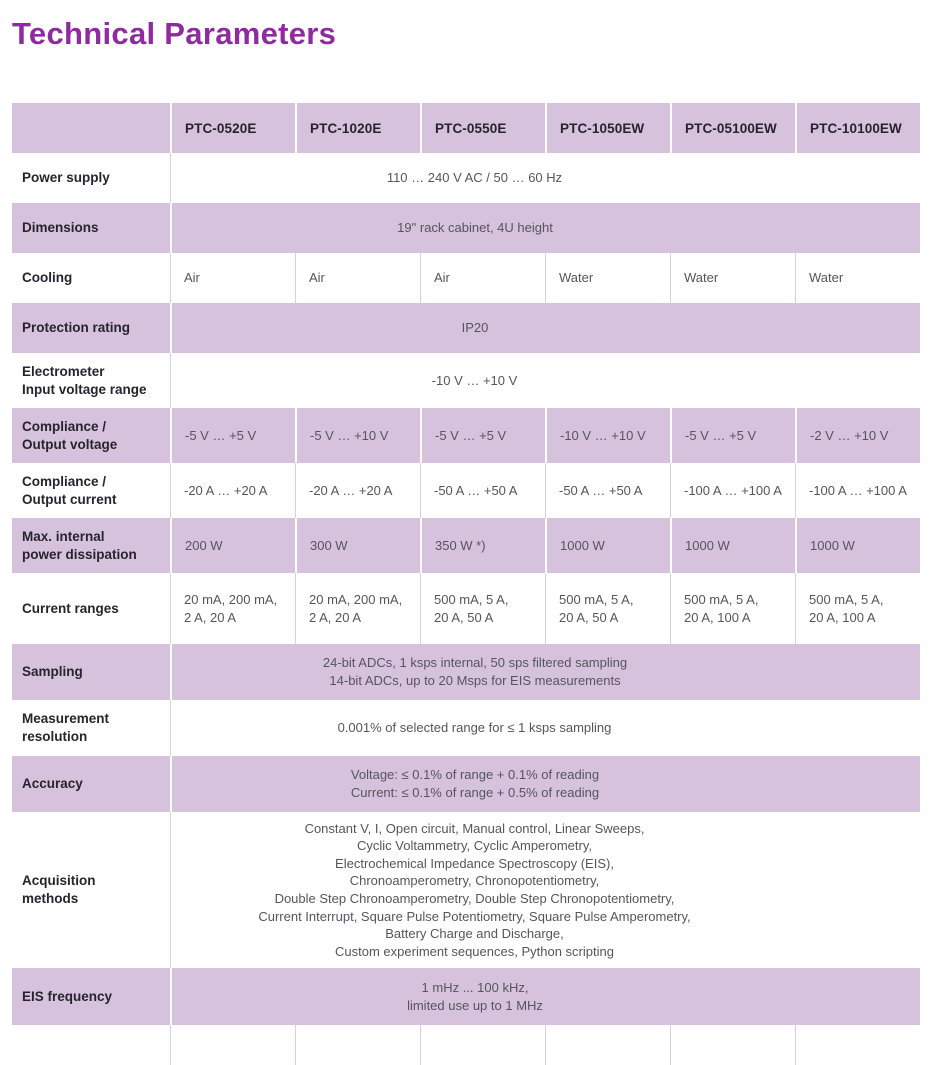 Image resolution: width=934 pixels, height=1065 pixels. I want to click on column-header-ptc-05100ew: PTC-05100EW, so click(732, 128).